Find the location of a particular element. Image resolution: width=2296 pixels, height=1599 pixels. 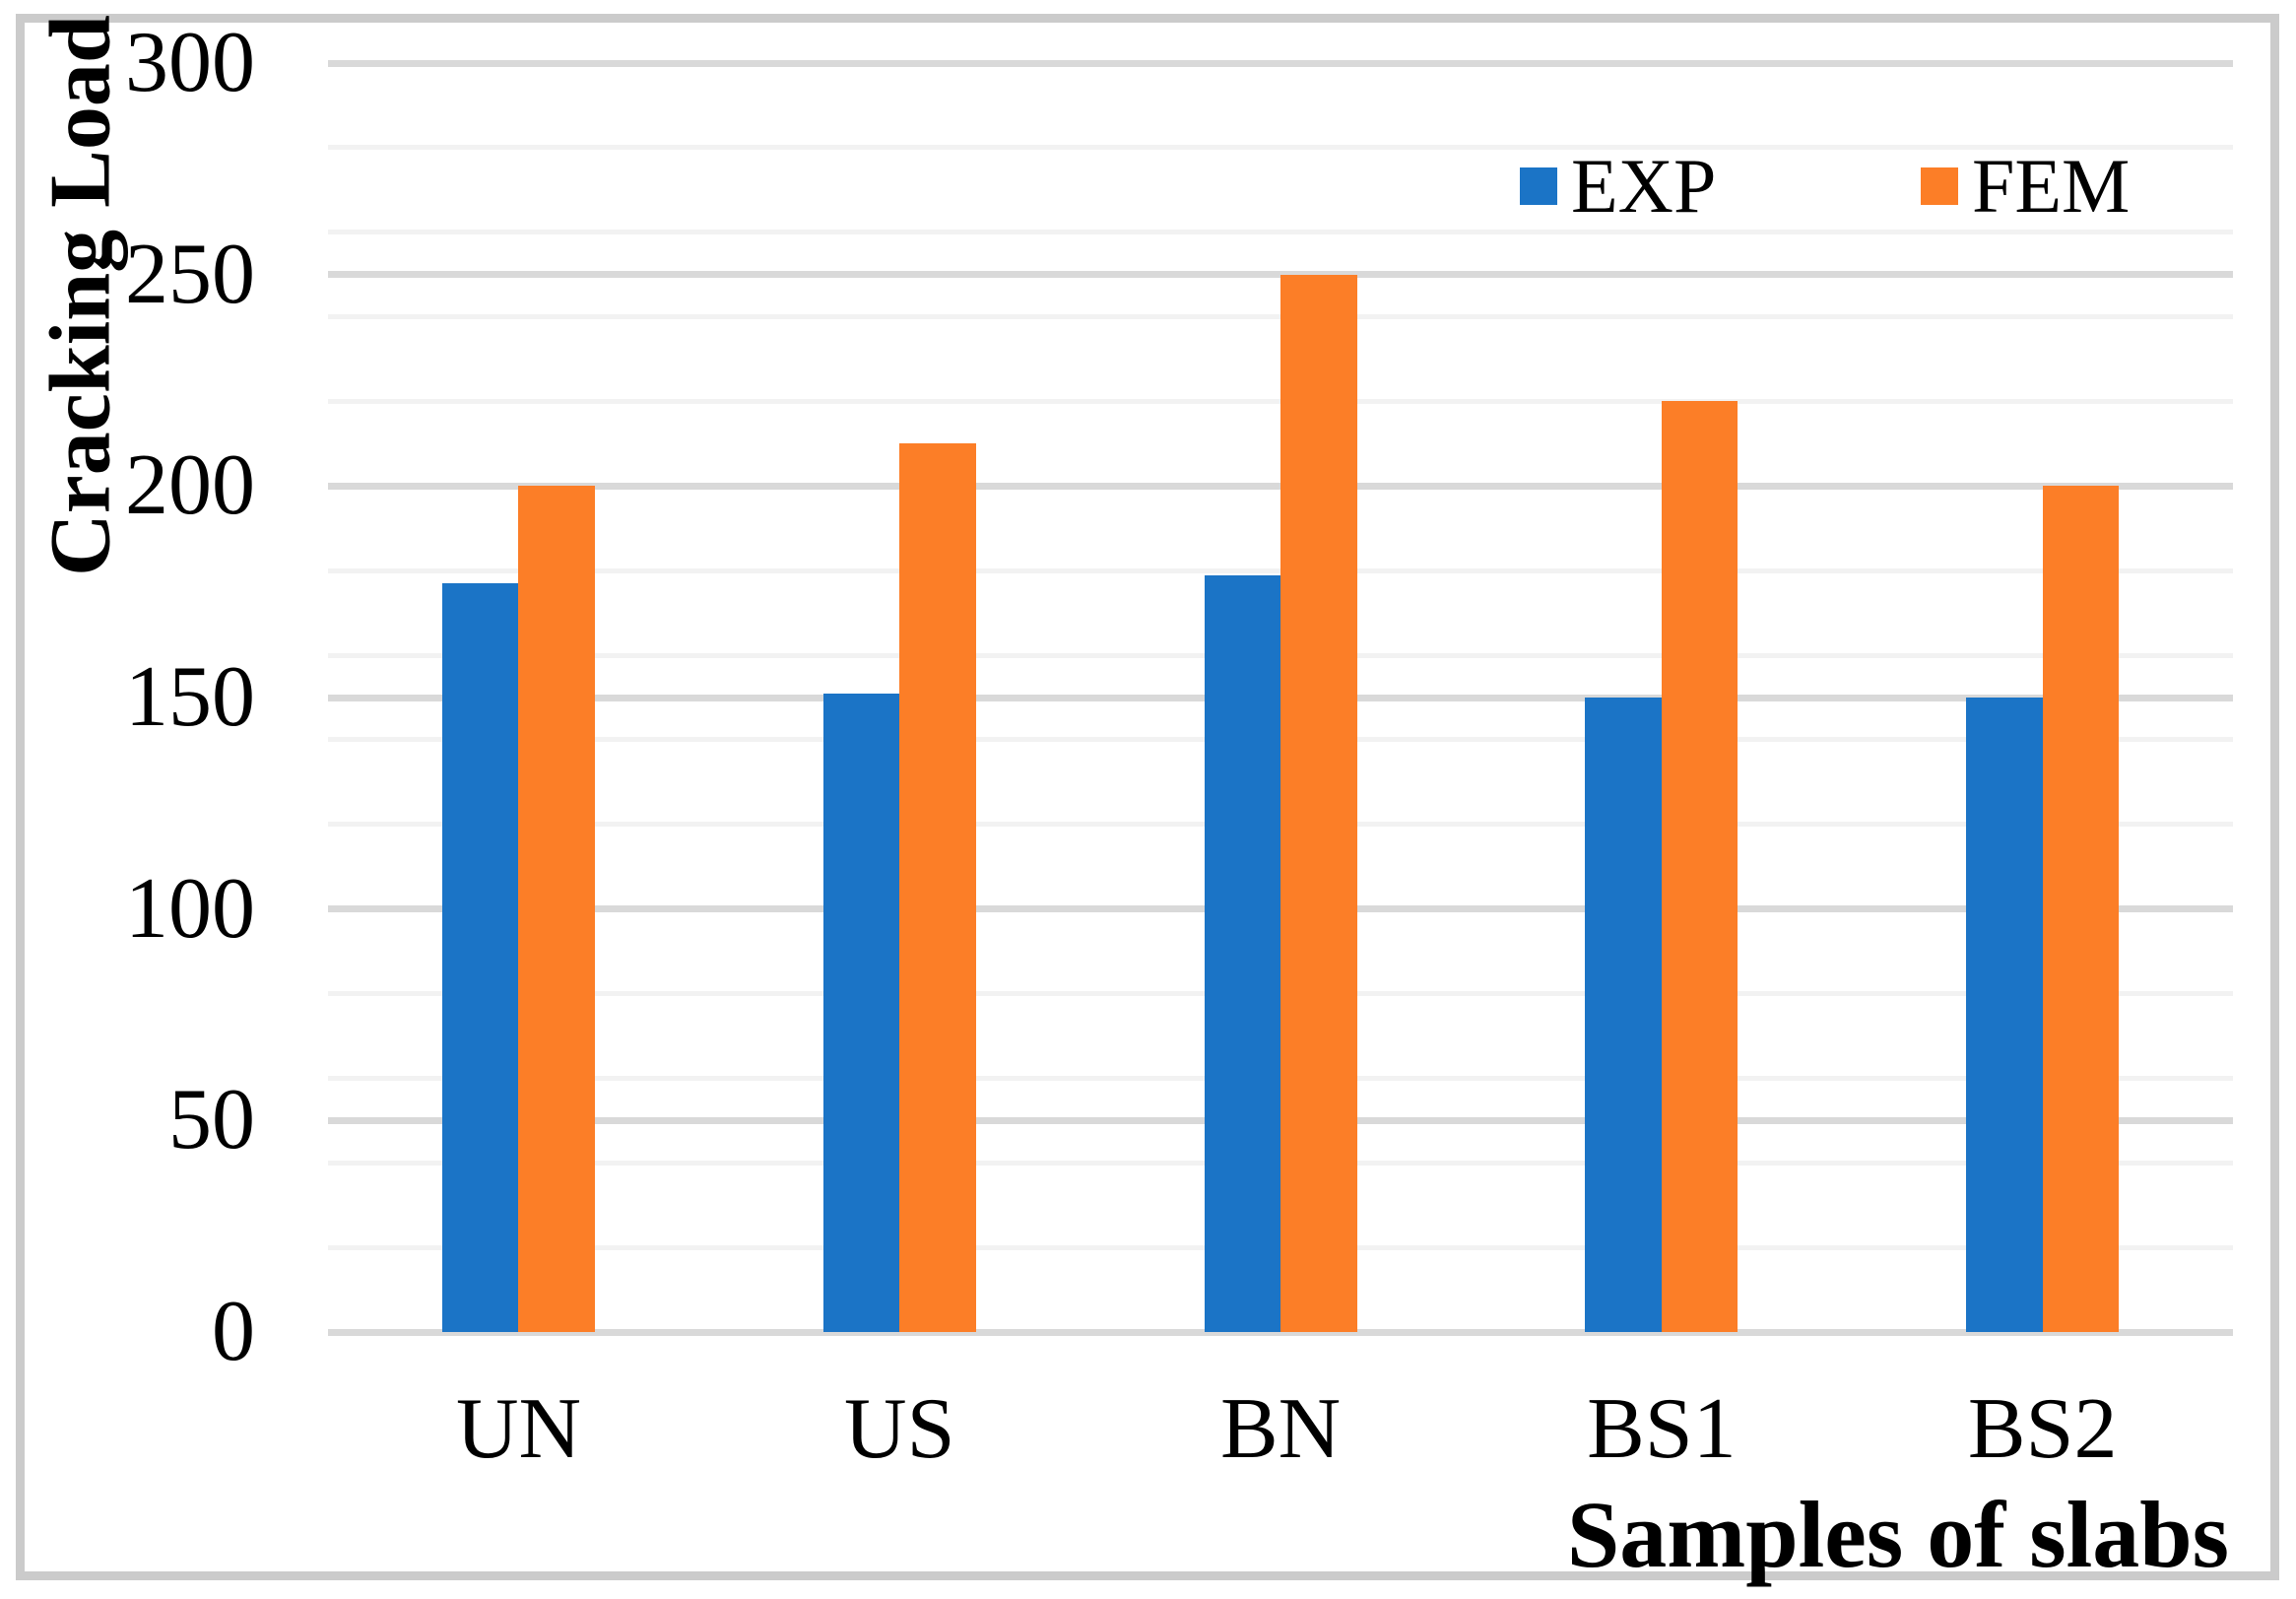

legend-swatch-fem is located at coordinates (1939, 186).